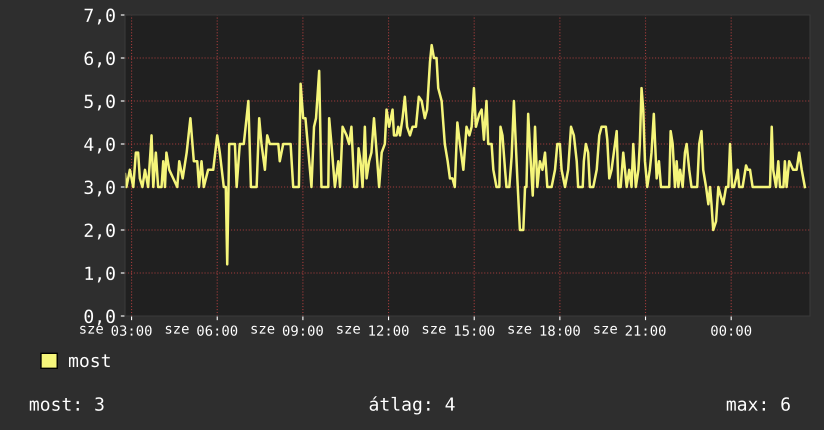 Image resolution: width=824 pixels, height=430 pixels. Describe the element at coordinates (646, 330) in the screenshot. I see `x-tick-label: 21:00` at that location.